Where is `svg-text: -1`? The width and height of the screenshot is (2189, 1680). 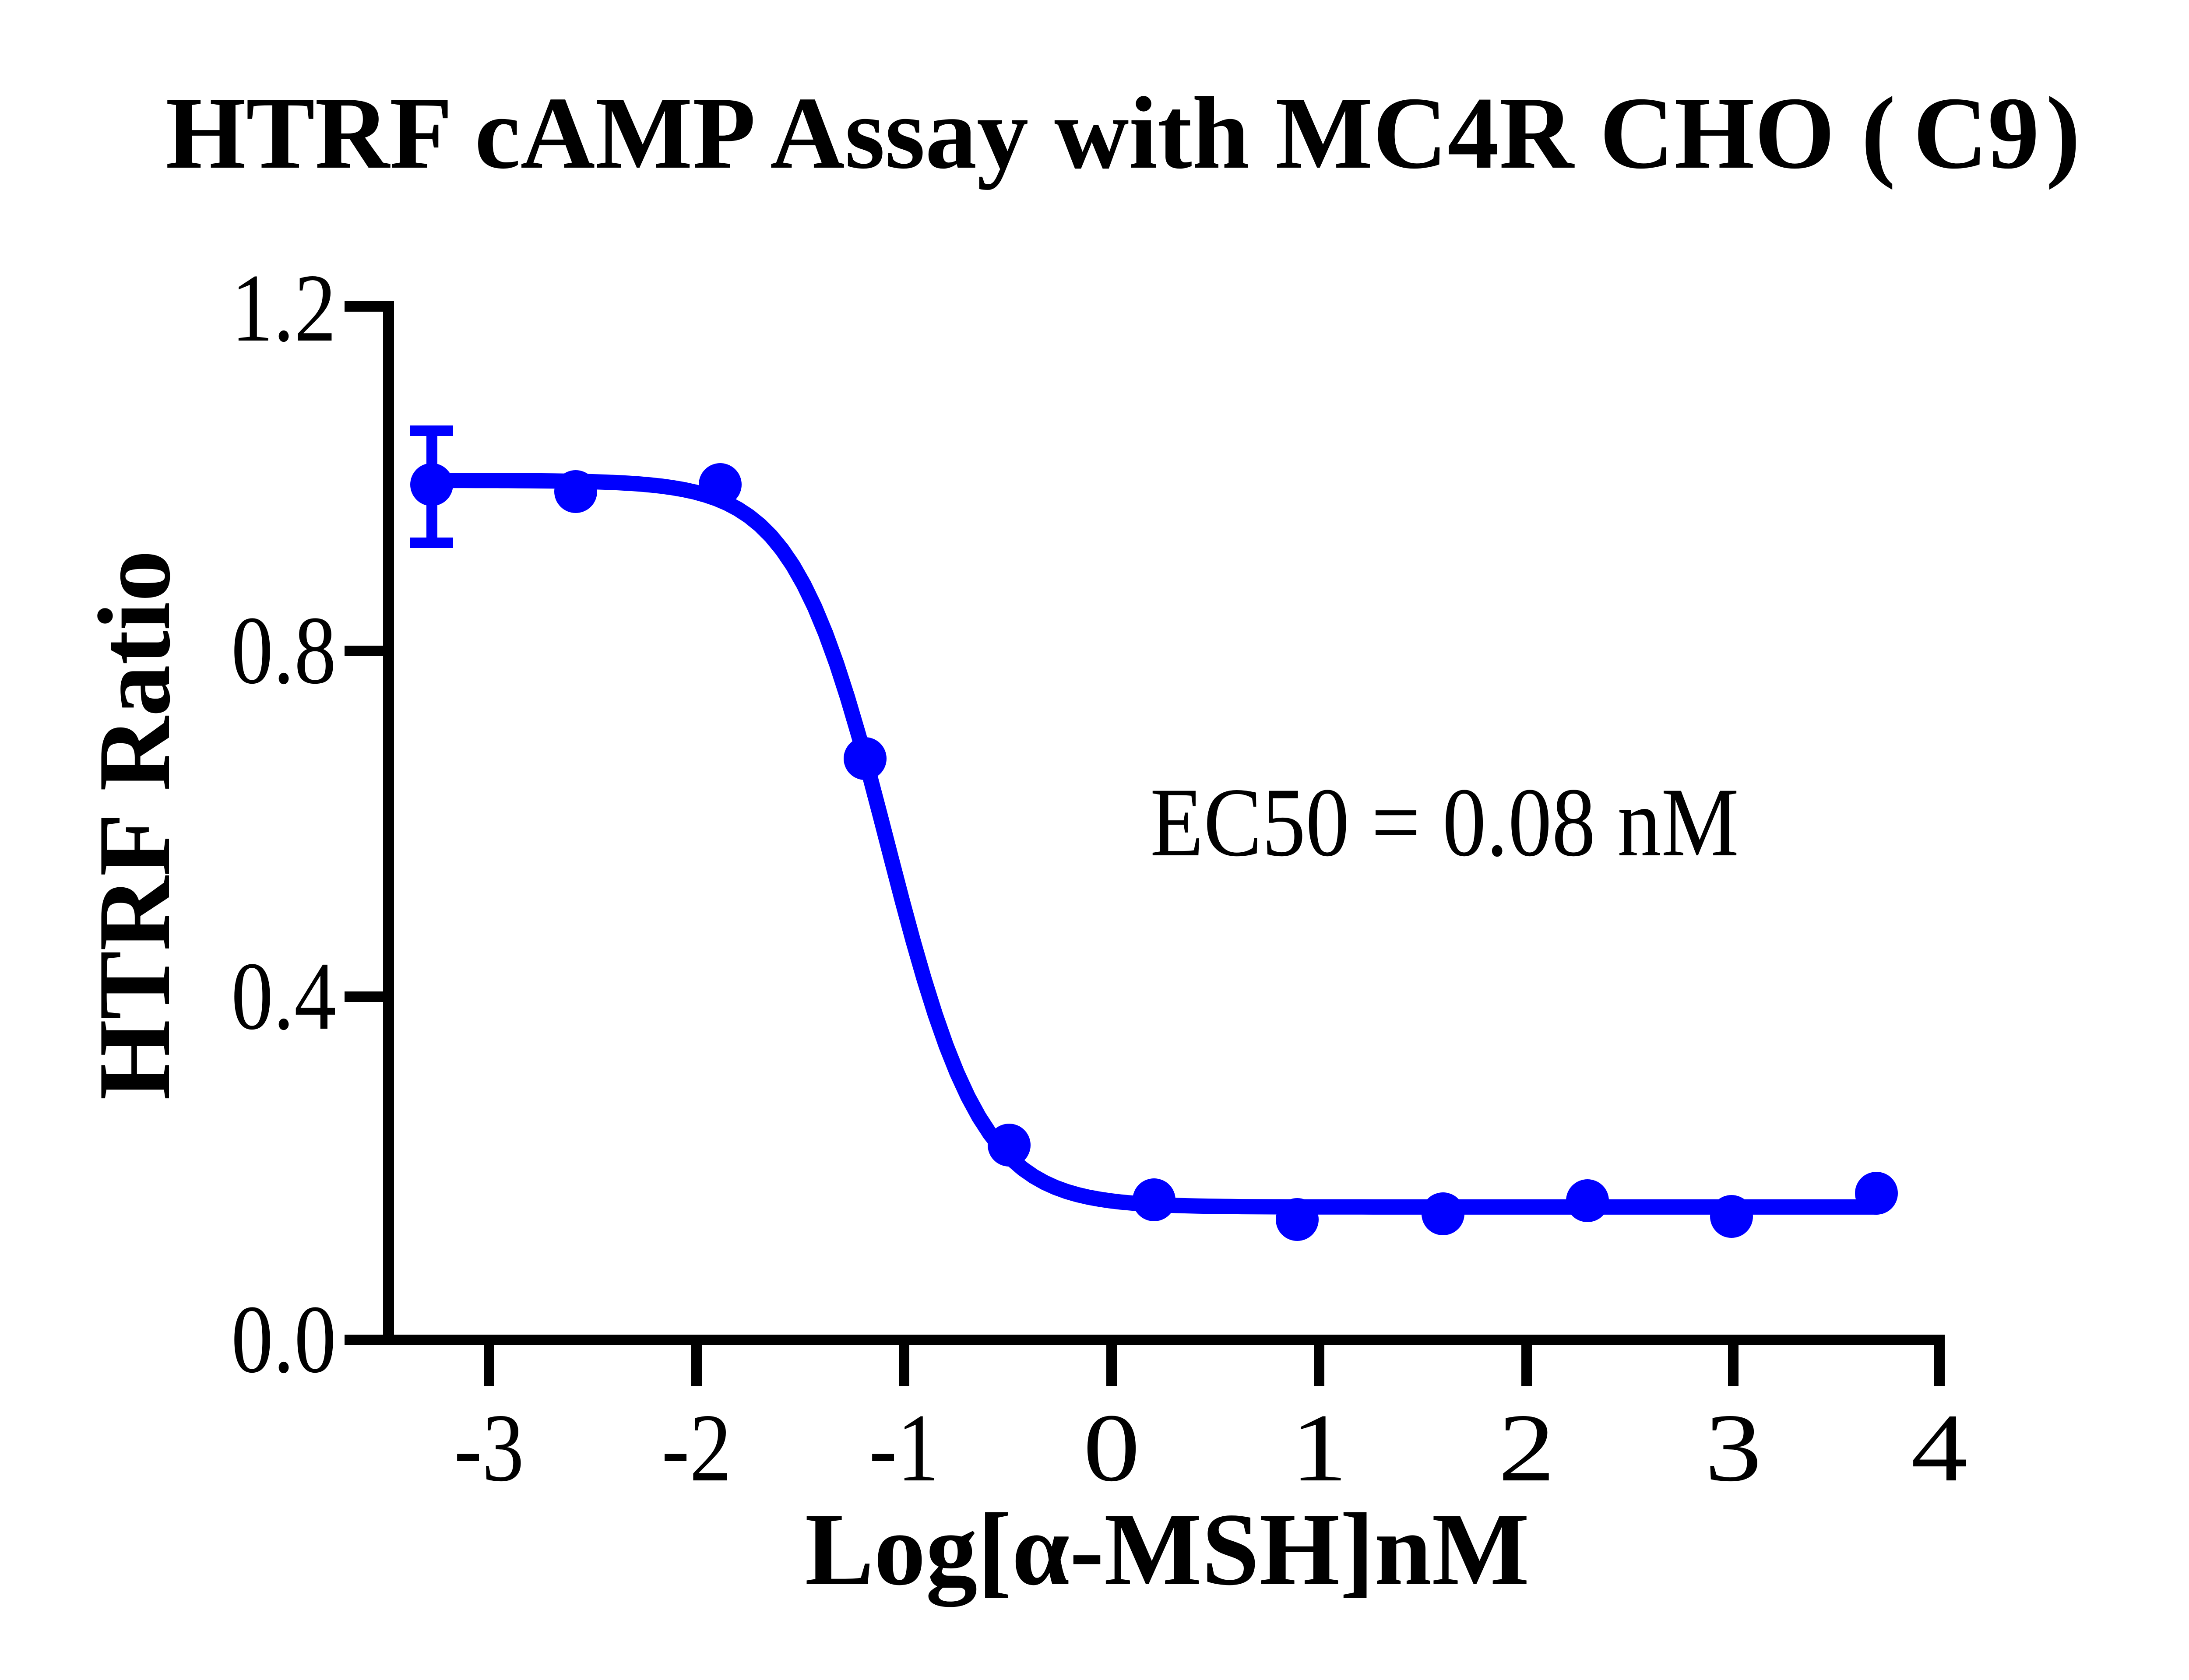 svg-text: -1 is located at coordinates (904, 1448).